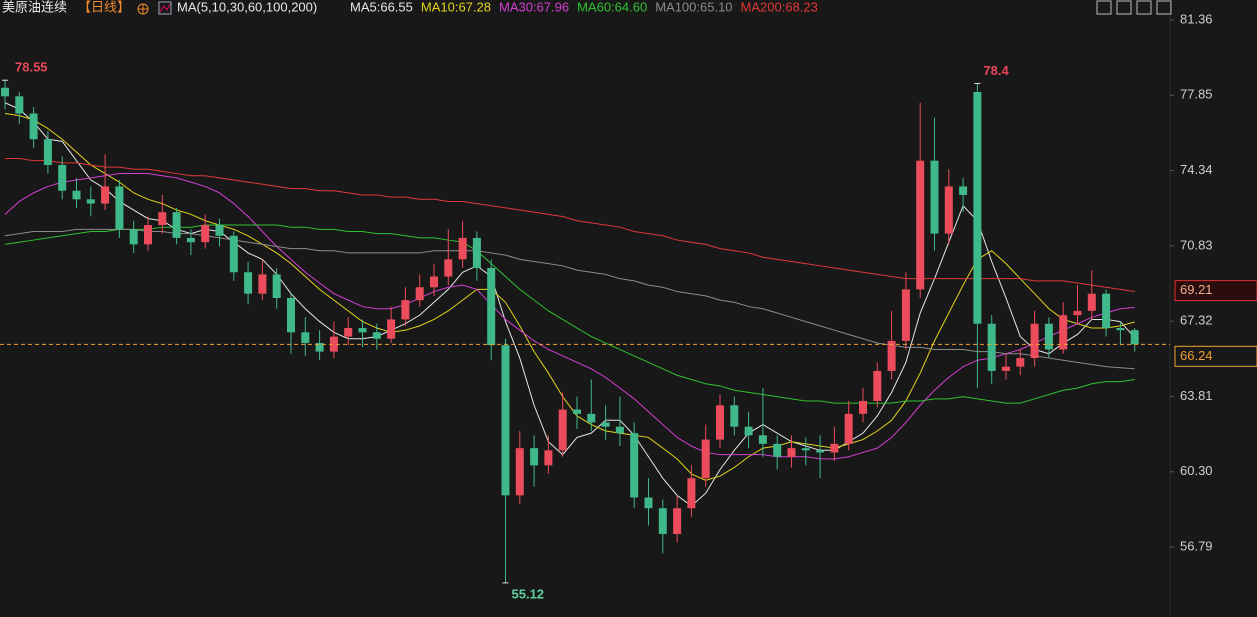  Describe the element at coordinates (1196, 545) in the screenshot. I see `y-tick-label: 56.79` at that location.